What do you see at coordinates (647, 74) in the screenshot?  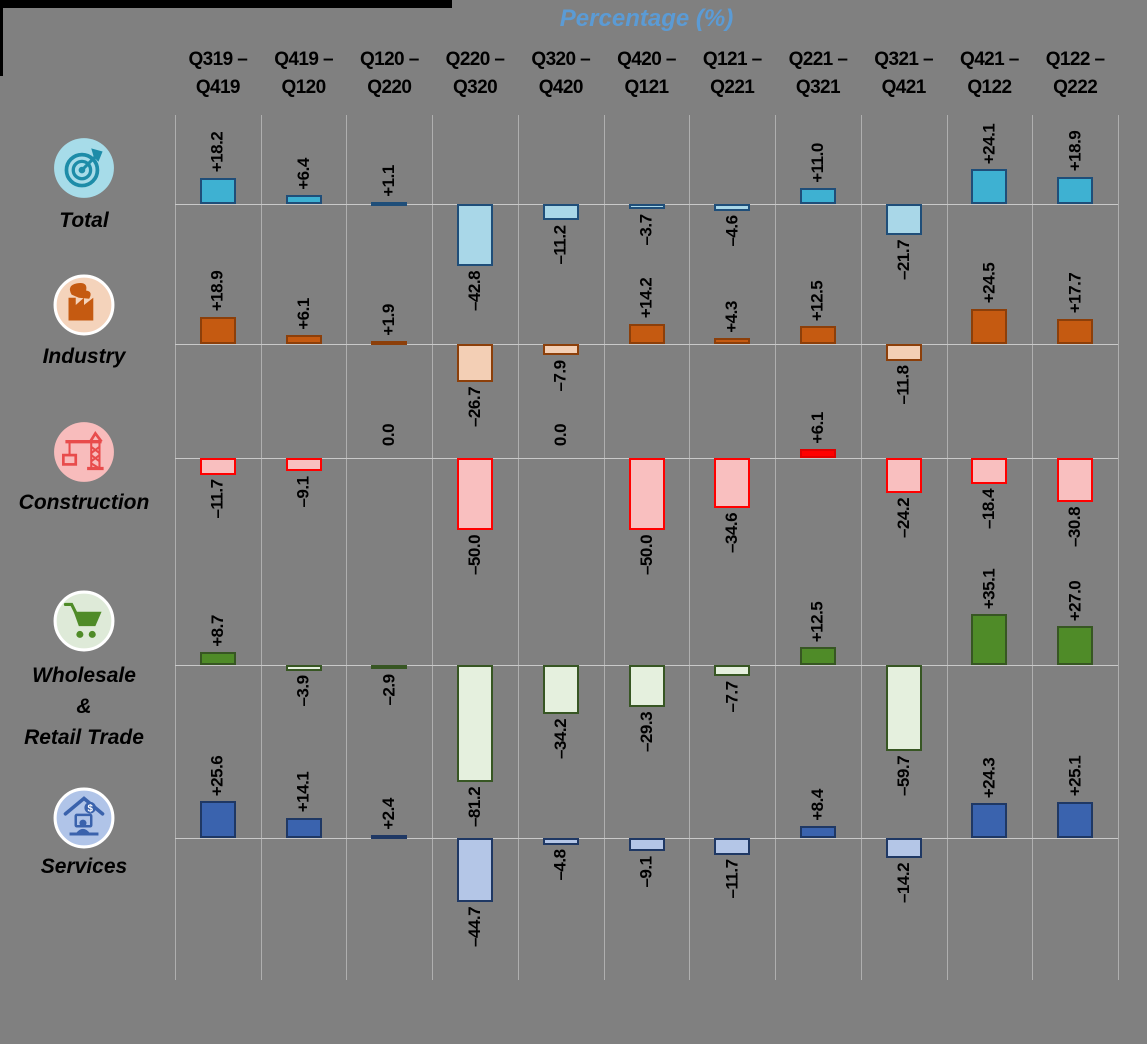 I see `column-header: Q420 – Q121` at bounding box center [647, 74].